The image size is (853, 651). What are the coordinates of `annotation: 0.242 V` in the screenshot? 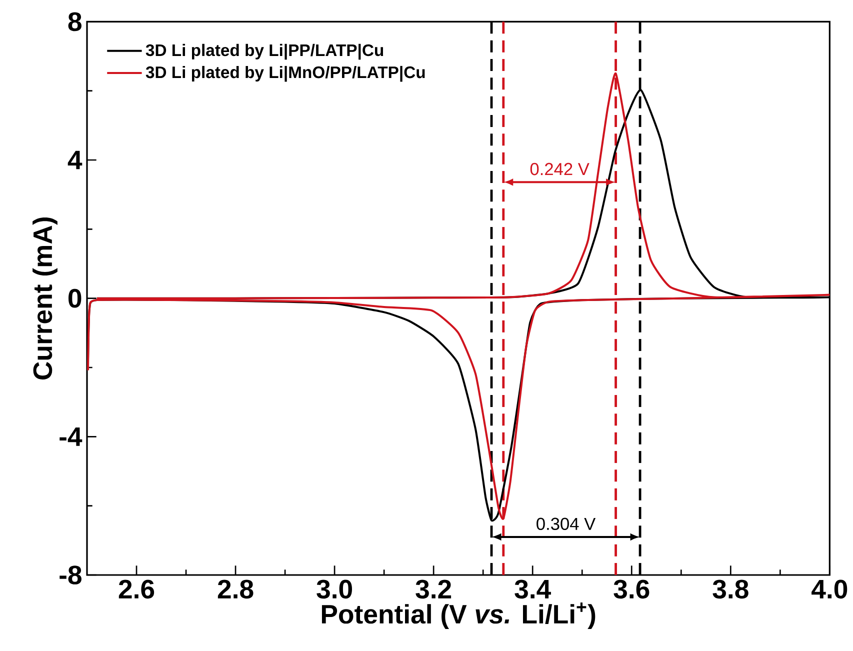 It's located at (560, 169).